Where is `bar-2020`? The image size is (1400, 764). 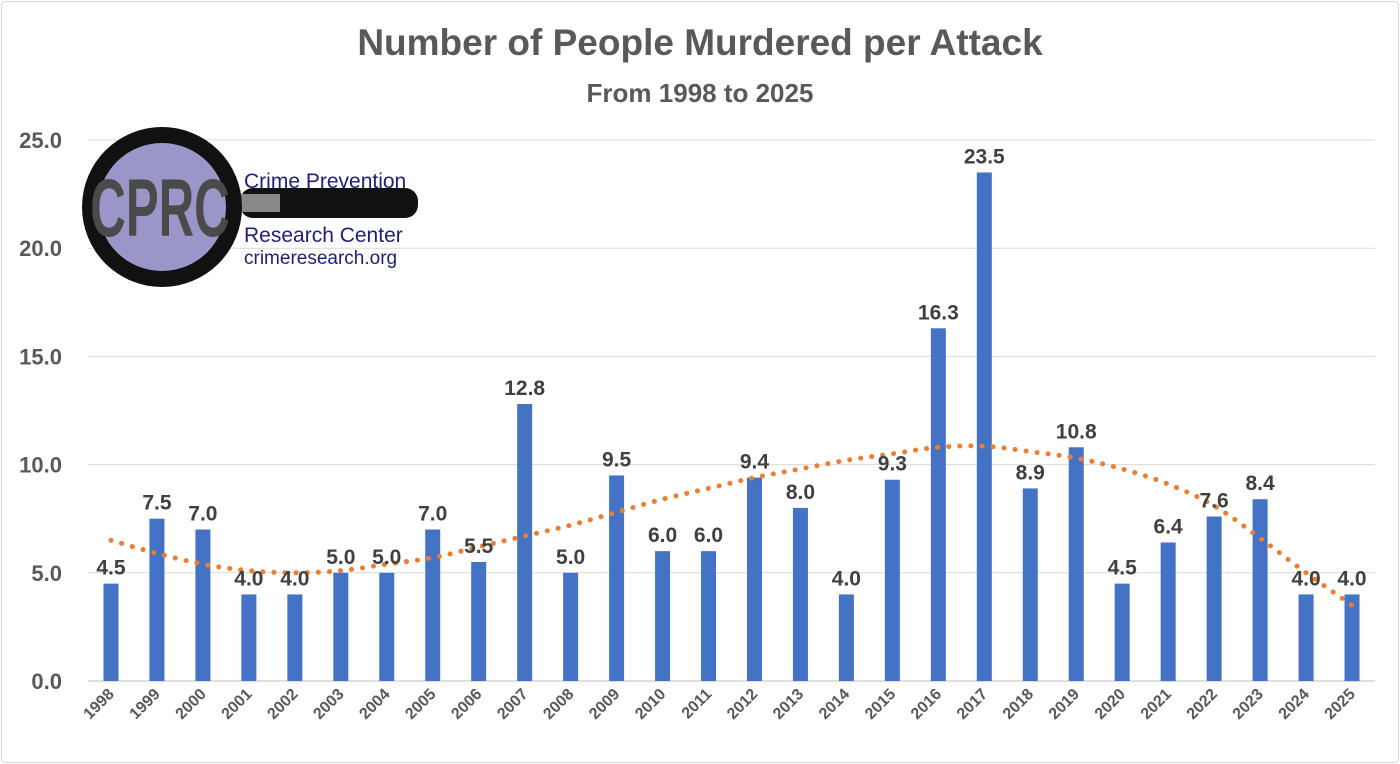 bar-2020 is located at coordinates (1122, 632).